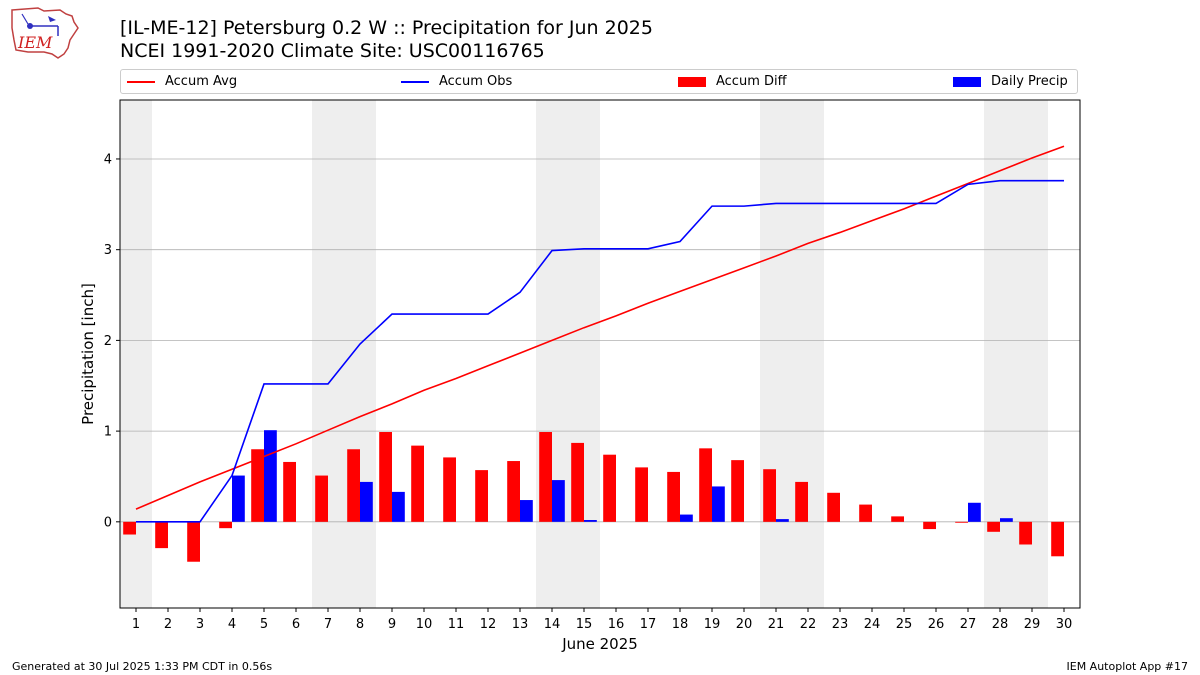 The image size is (1200, 675). Describe the element at coordinates (108, 432) in the screenshot. I see `y-tick-label: 1` at that location.